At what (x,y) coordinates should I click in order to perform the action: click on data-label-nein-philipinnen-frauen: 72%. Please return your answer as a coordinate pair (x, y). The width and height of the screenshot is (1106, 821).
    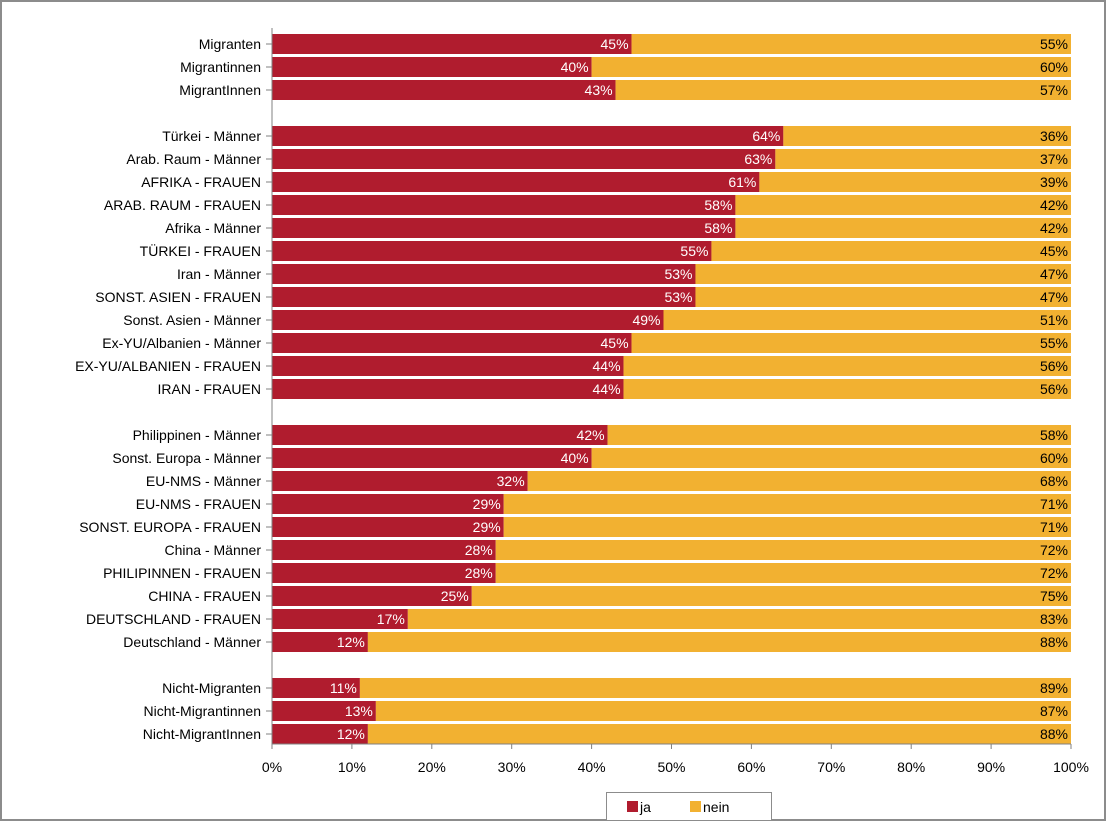
    Looking at the image, I should click on (1054, 573).